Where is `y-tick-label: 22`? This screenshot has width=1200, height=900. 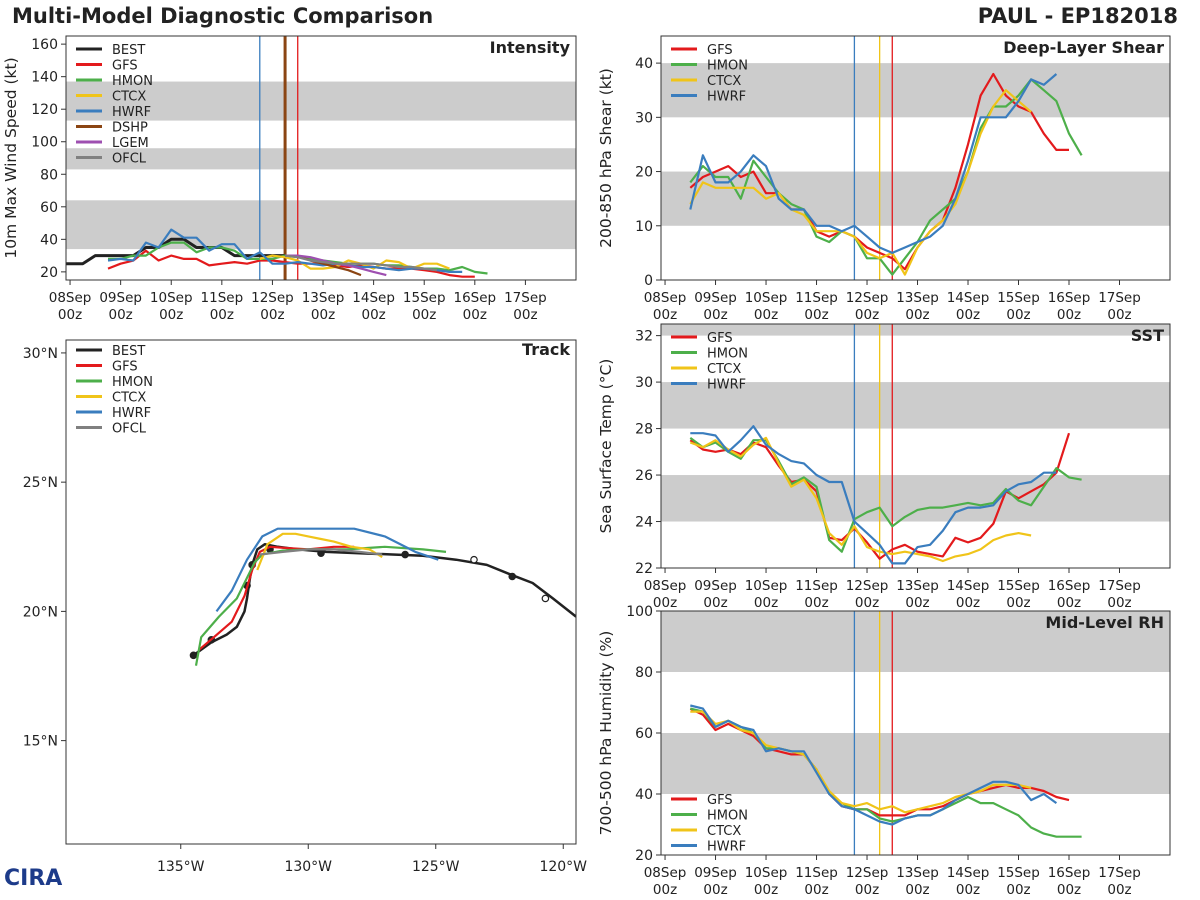
y-tick-label: 22 is located at coordinates (644, 569).